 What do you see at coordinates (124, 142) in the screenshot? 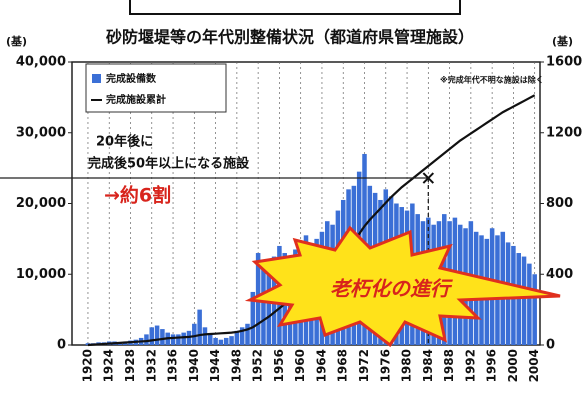
I see `annotation: 20年後に` at bounding box center [124, 142].